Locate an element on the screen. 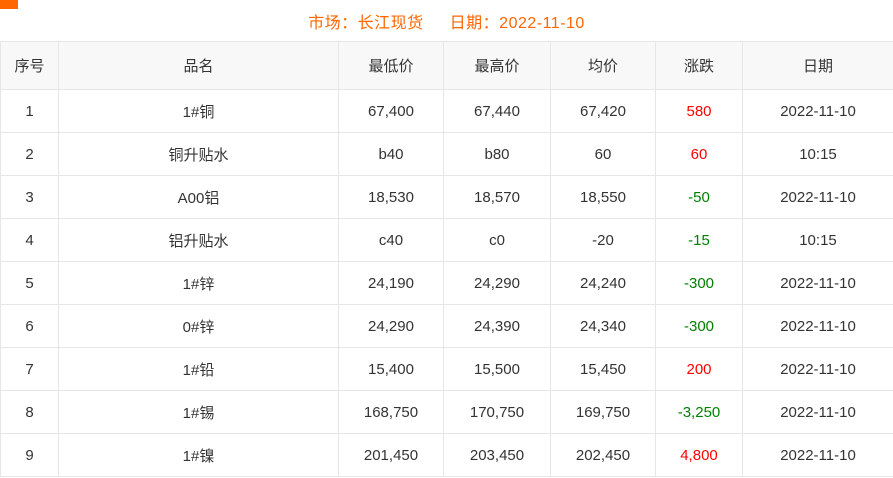 The image size is (893, 478). cell-high-price: 170,750 is located at coordinates (497, 412).